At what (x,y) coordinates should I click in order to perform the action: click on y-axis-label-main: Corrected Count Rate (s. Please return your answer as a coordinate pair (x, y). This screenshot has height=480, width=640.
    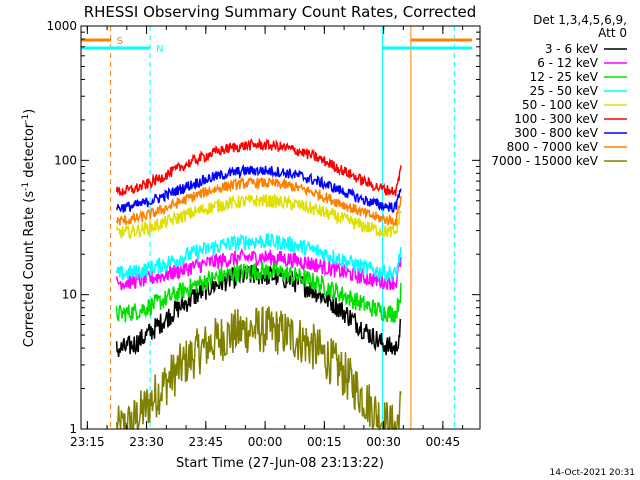
    Looking at the image, I should click on (29, 269).